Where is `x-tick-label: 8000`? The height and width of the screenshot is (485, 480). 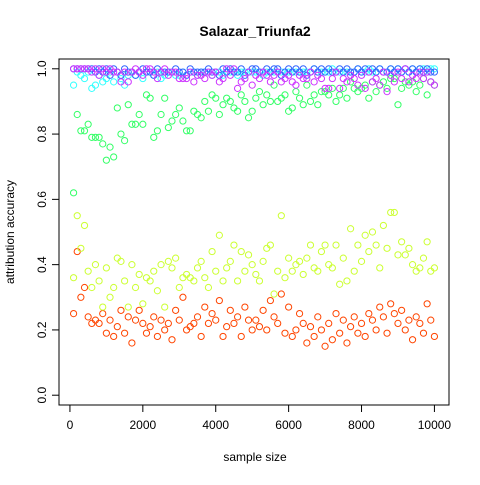 x-tick-label: 8000 is located at coordinates (361, 425).